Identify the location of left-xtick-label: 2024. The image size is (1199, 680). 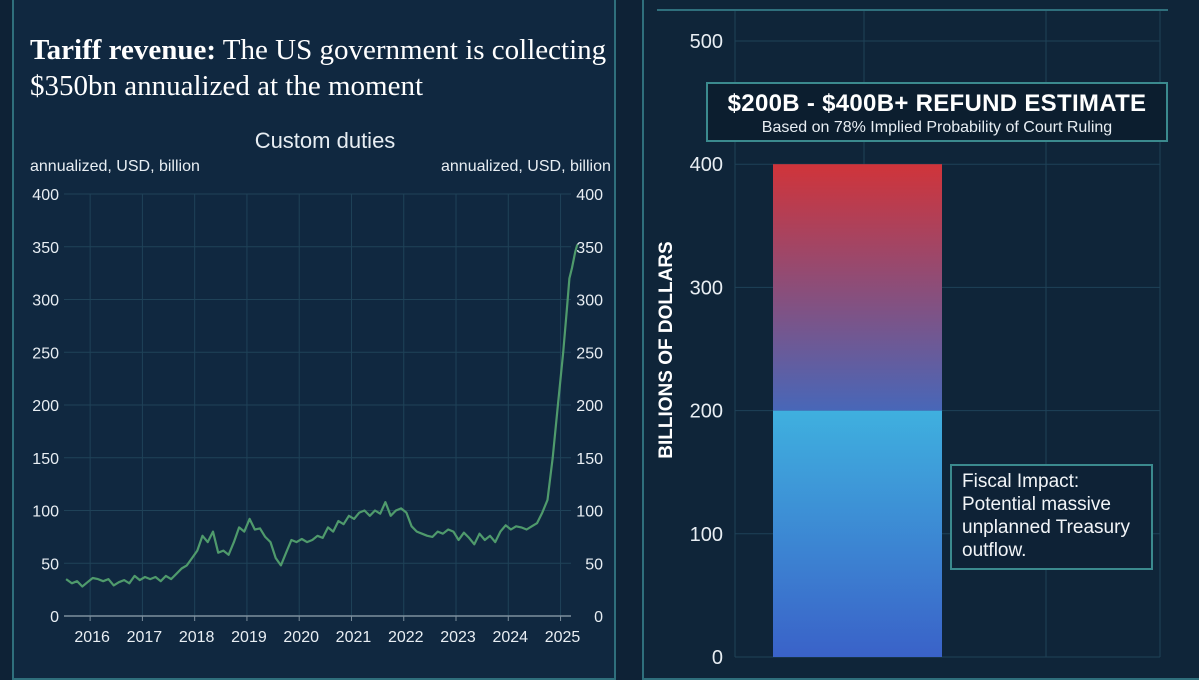
(510, 637).